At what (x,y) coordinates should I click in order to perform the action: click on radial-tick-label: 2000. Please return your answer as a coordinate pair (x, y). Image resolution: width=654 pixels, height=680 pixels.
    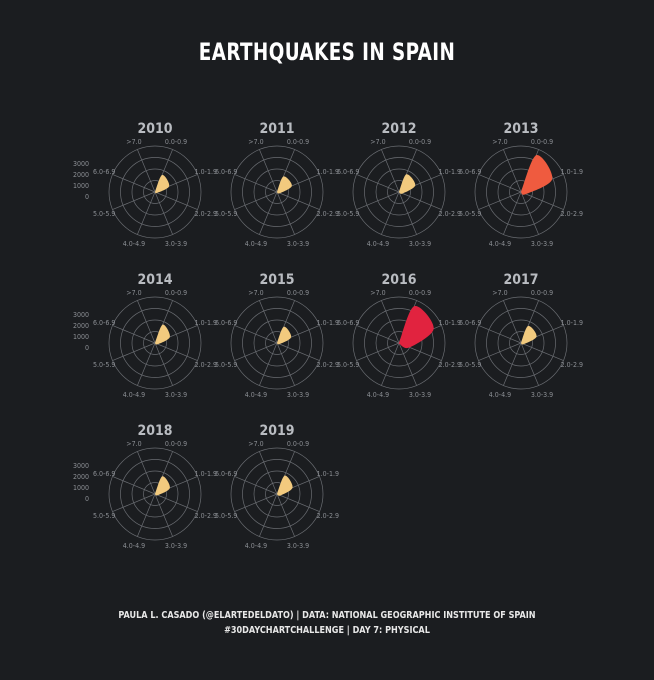
    Looking at the image, I should click on (81, 326).